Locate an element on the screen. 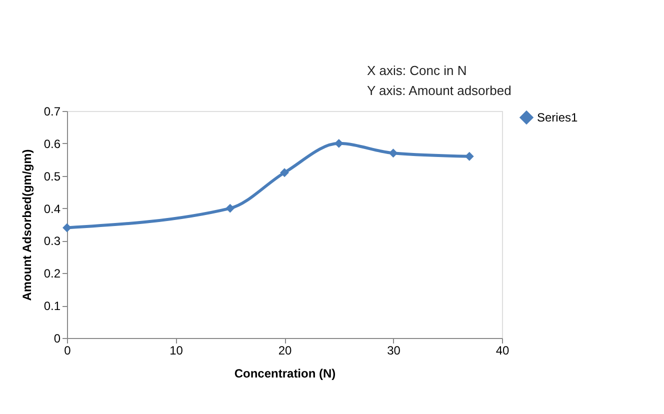 The width and height of the screenshot is (664, 414). x-tick-label: 20 is located at coordinates (285, 351).